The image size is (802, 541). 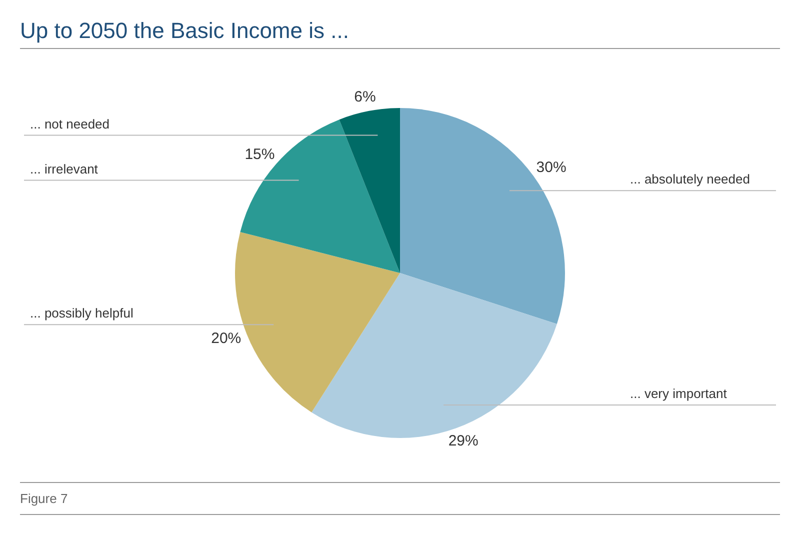 I want to click on slice-label: ... possibly helpful, so click(x=82, y=313).